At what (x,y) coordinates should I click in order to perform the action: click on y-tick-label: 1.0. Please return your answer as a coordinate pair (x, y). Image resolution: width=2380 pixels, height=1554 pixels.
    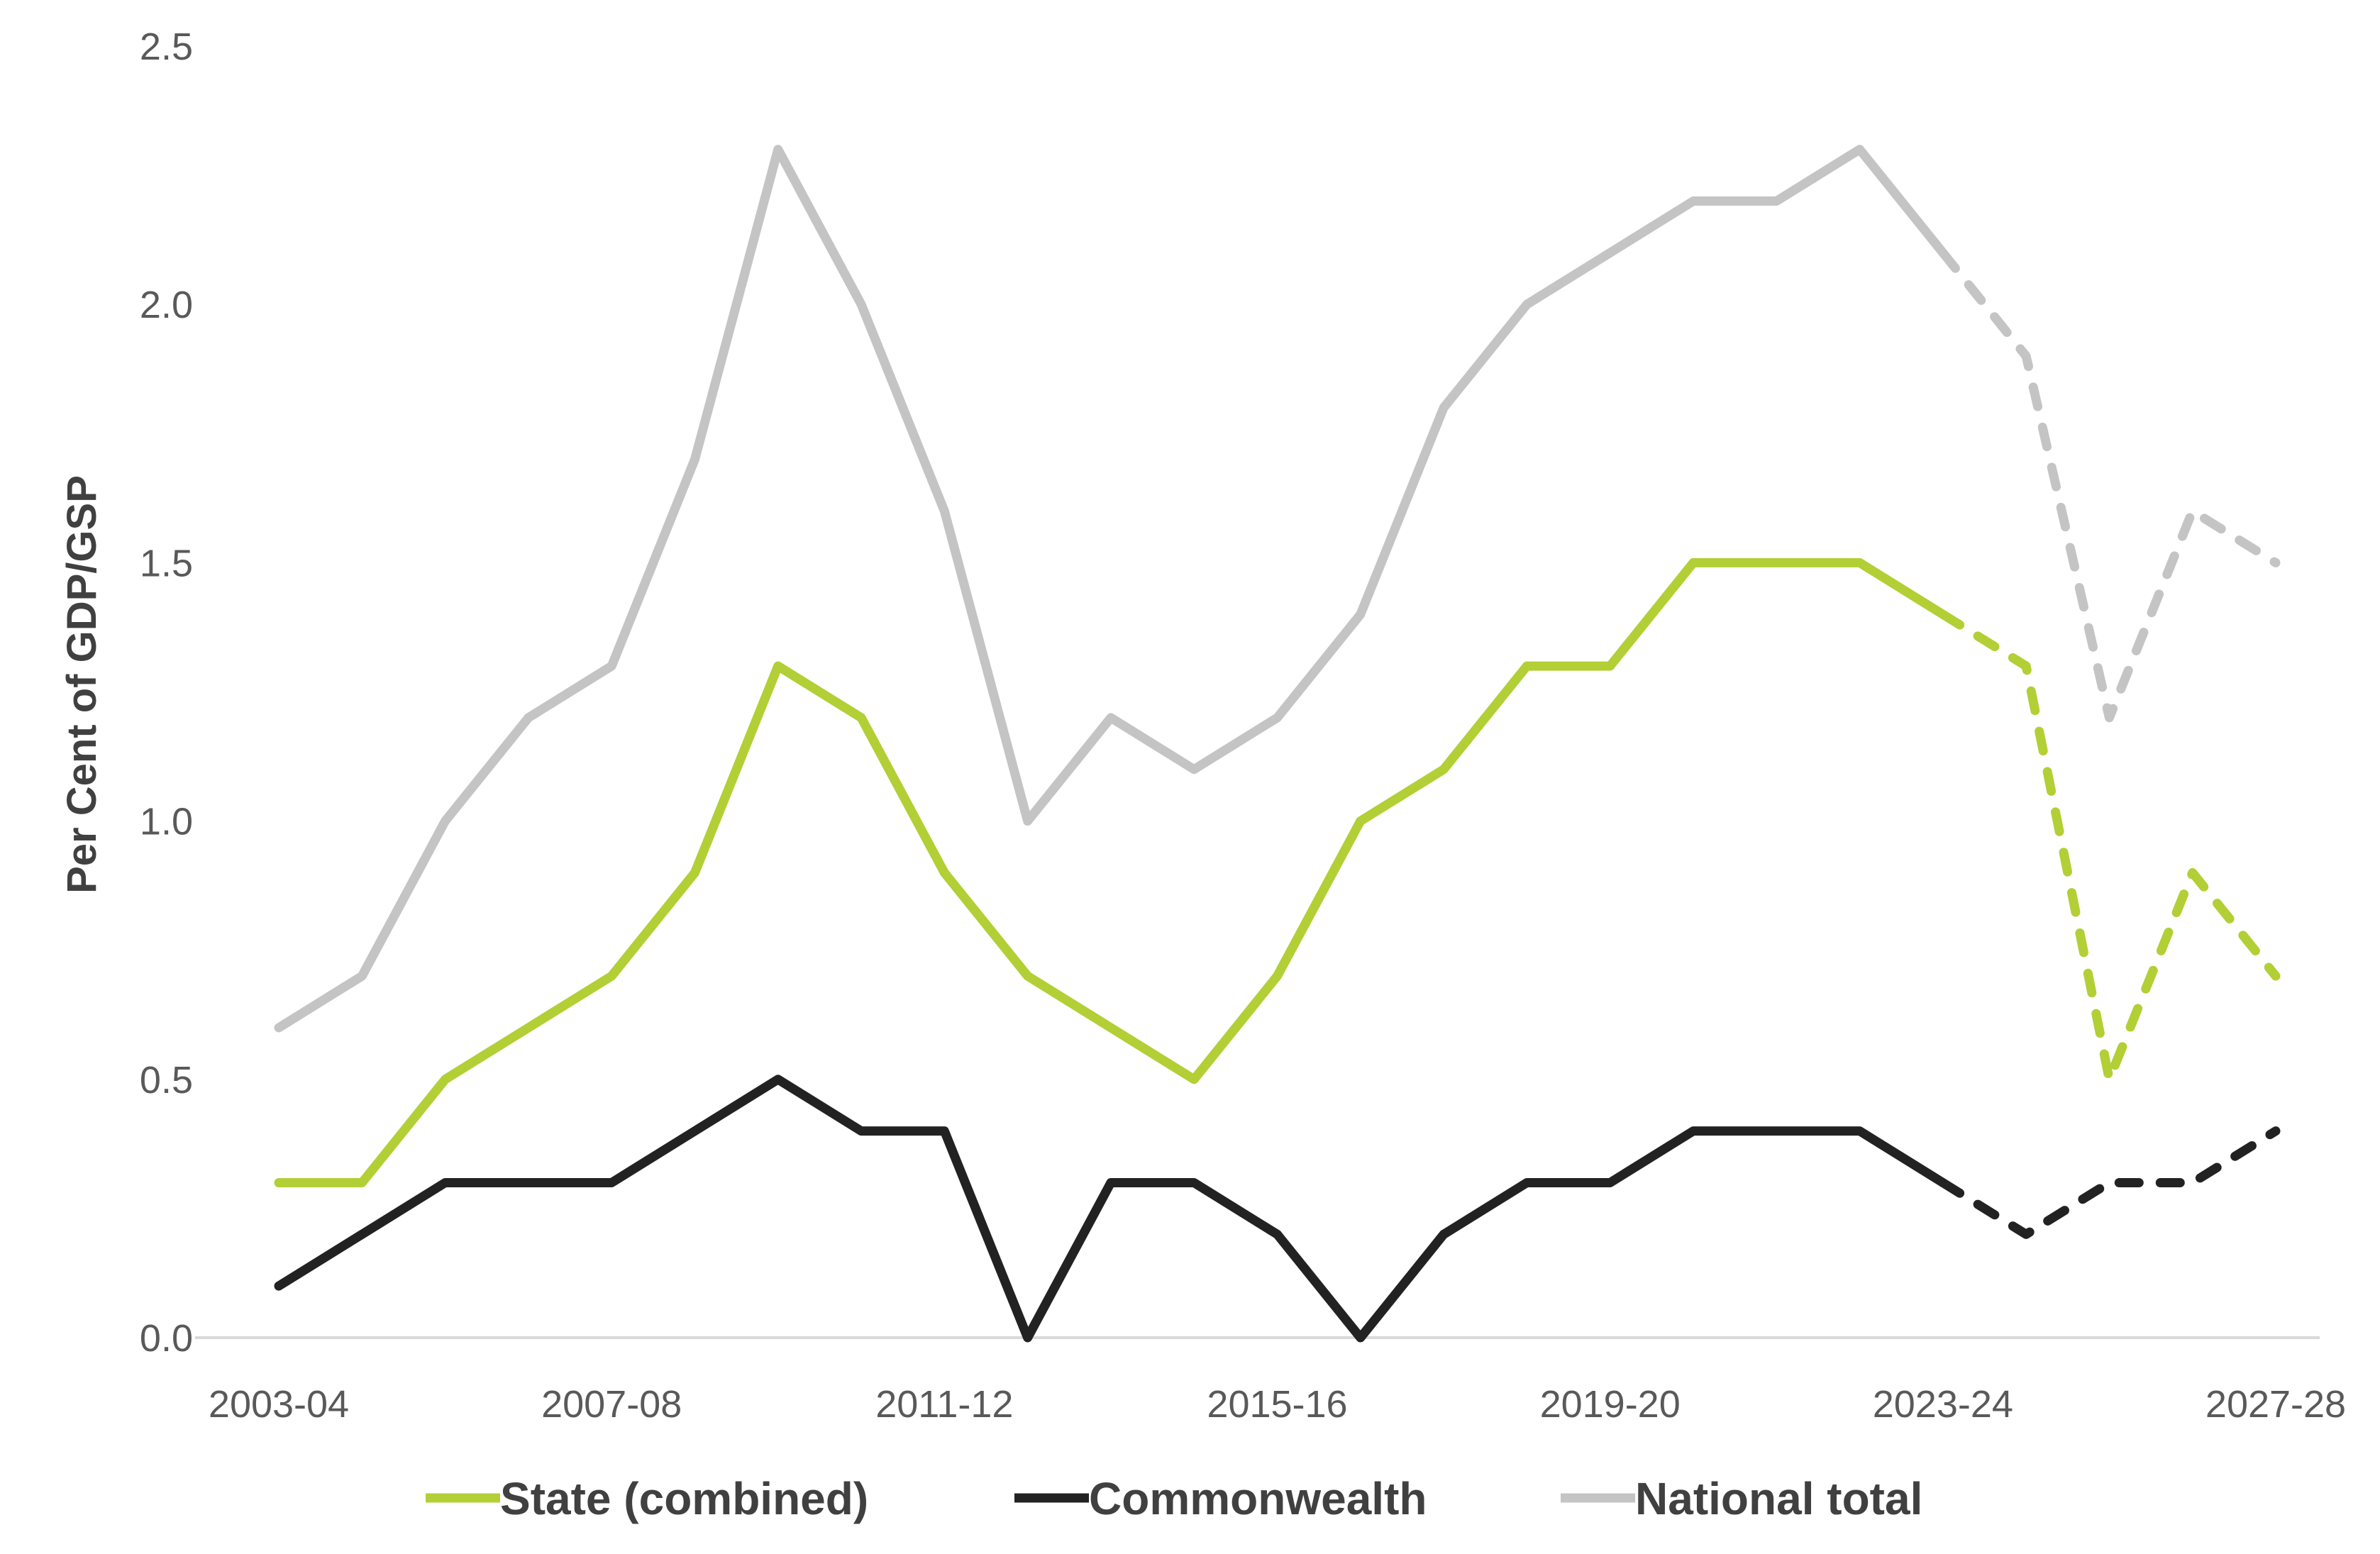
    Looking at the image, I should click on (167, 822).